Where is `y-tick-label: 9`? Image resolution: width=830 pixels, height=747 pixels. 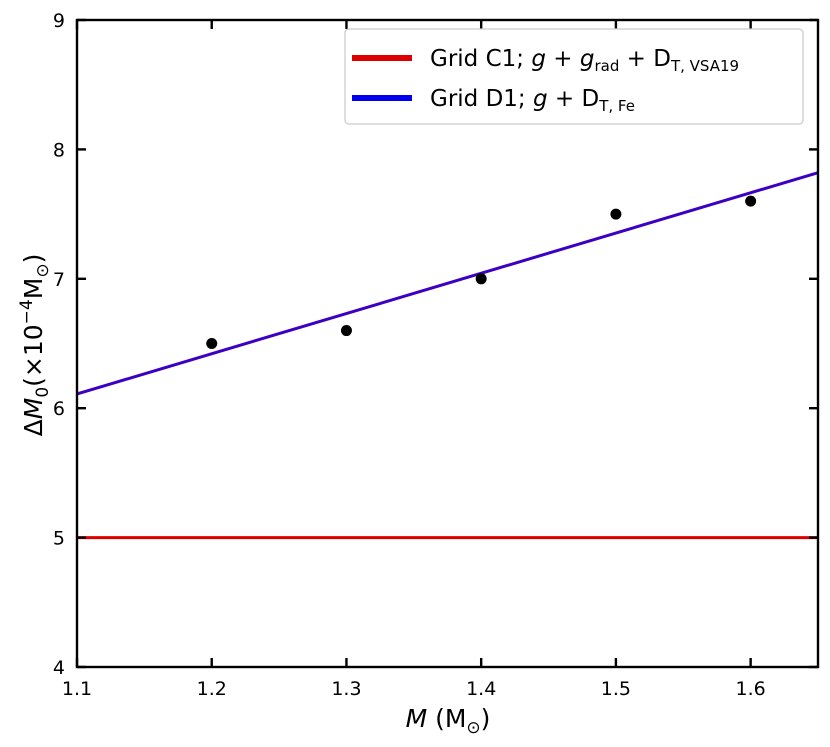 y-tick-label: 9 is located at coordinates (59, 21).